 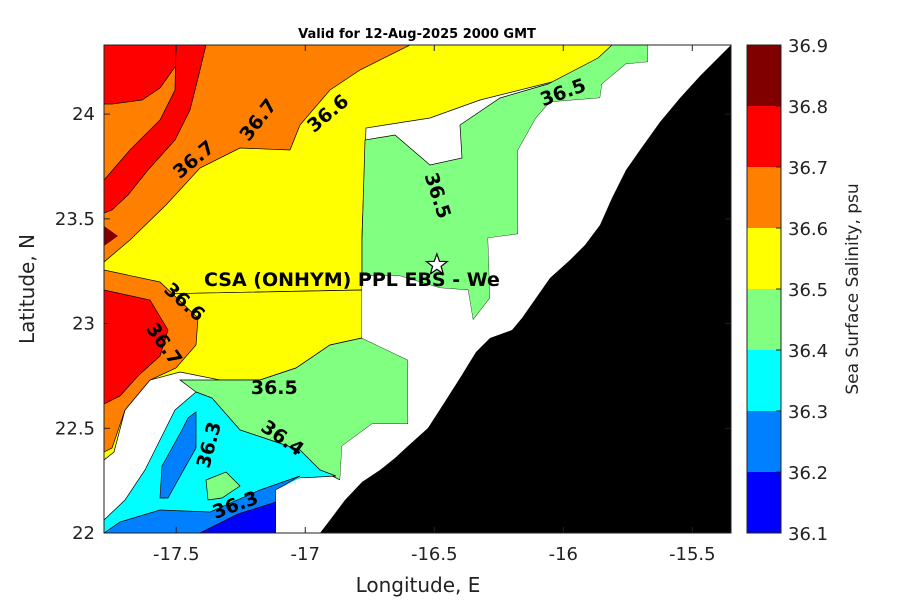 I want to click on colorbar: 36.1 36.2 36.3 36.4 36.5 36.6 36.7 36.8 36.9, so click(x=787, y=290).